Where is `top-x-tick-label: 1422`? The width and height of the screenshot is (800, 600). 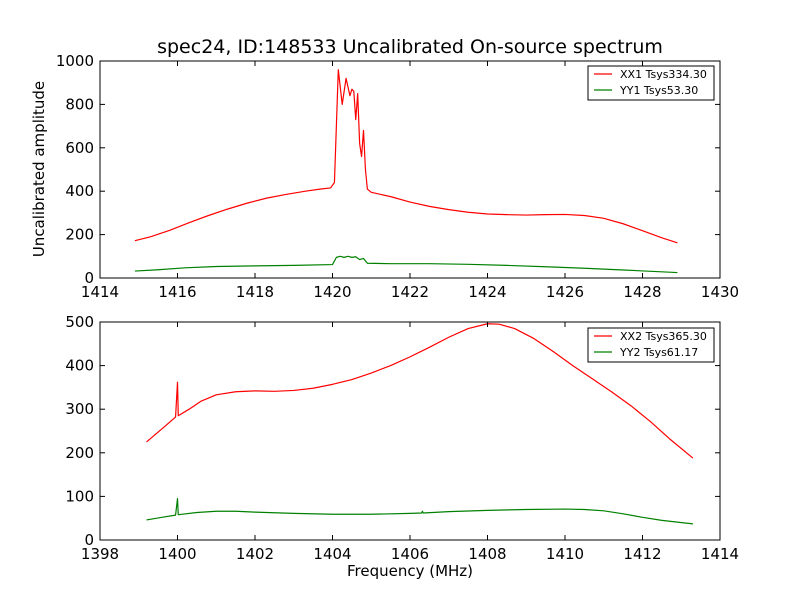 top-x-tick-label: 1422 is located at coordinates (410, 292).